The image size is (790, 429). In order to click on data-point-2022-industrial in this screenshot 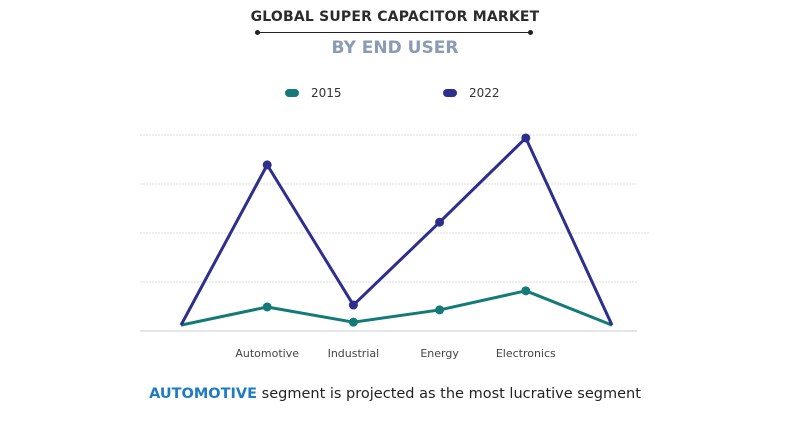, I will do `click(353, 305)`.